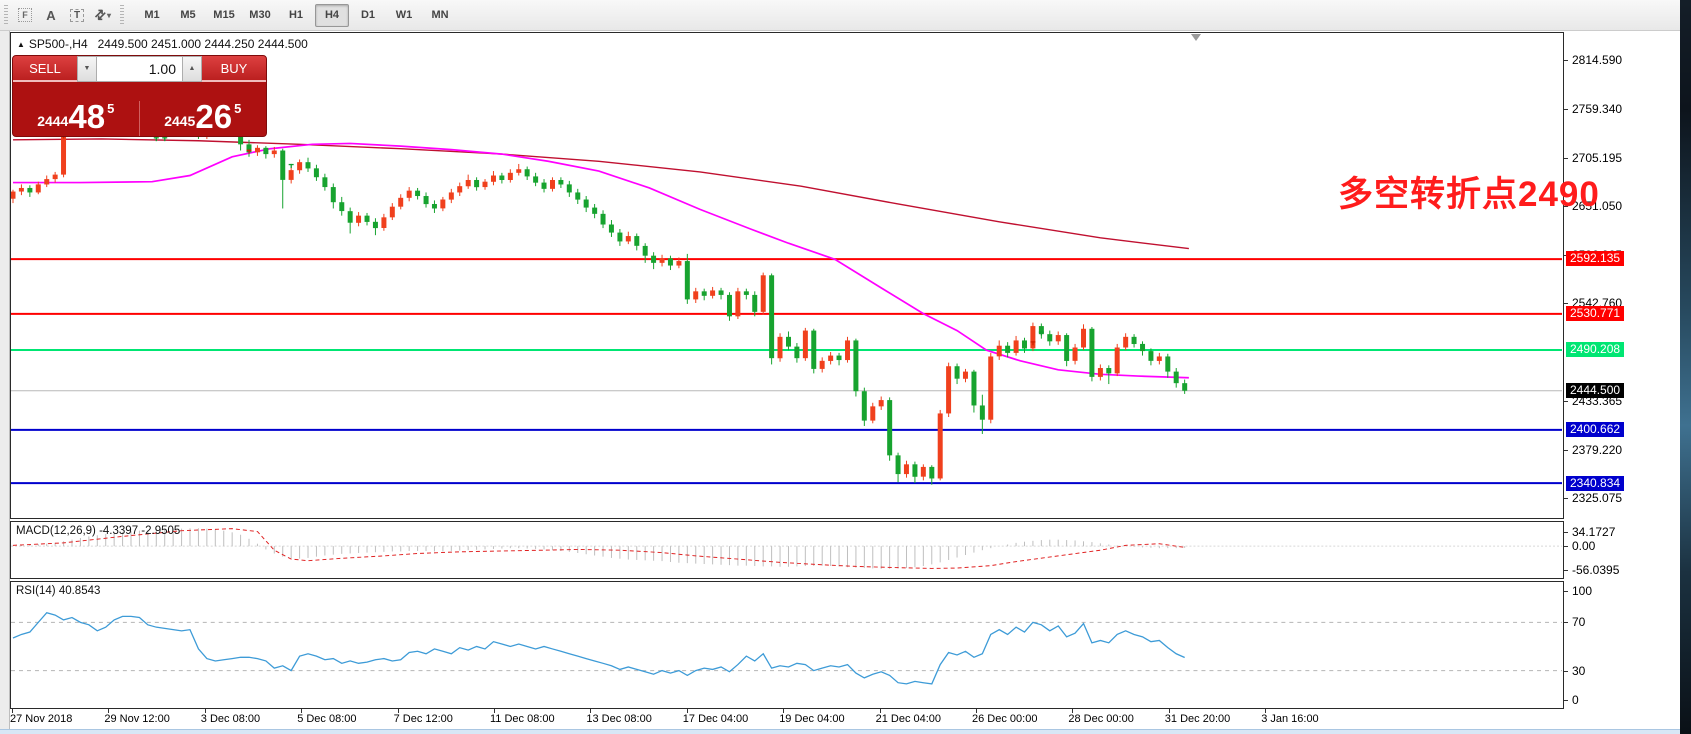 The height and width of the screenshot is (734, 1691). What do you see at coordinates (908, 719) in the screenshot?
I see `date-label: 21 Dec 04:00` at bounding box center [908, 719].